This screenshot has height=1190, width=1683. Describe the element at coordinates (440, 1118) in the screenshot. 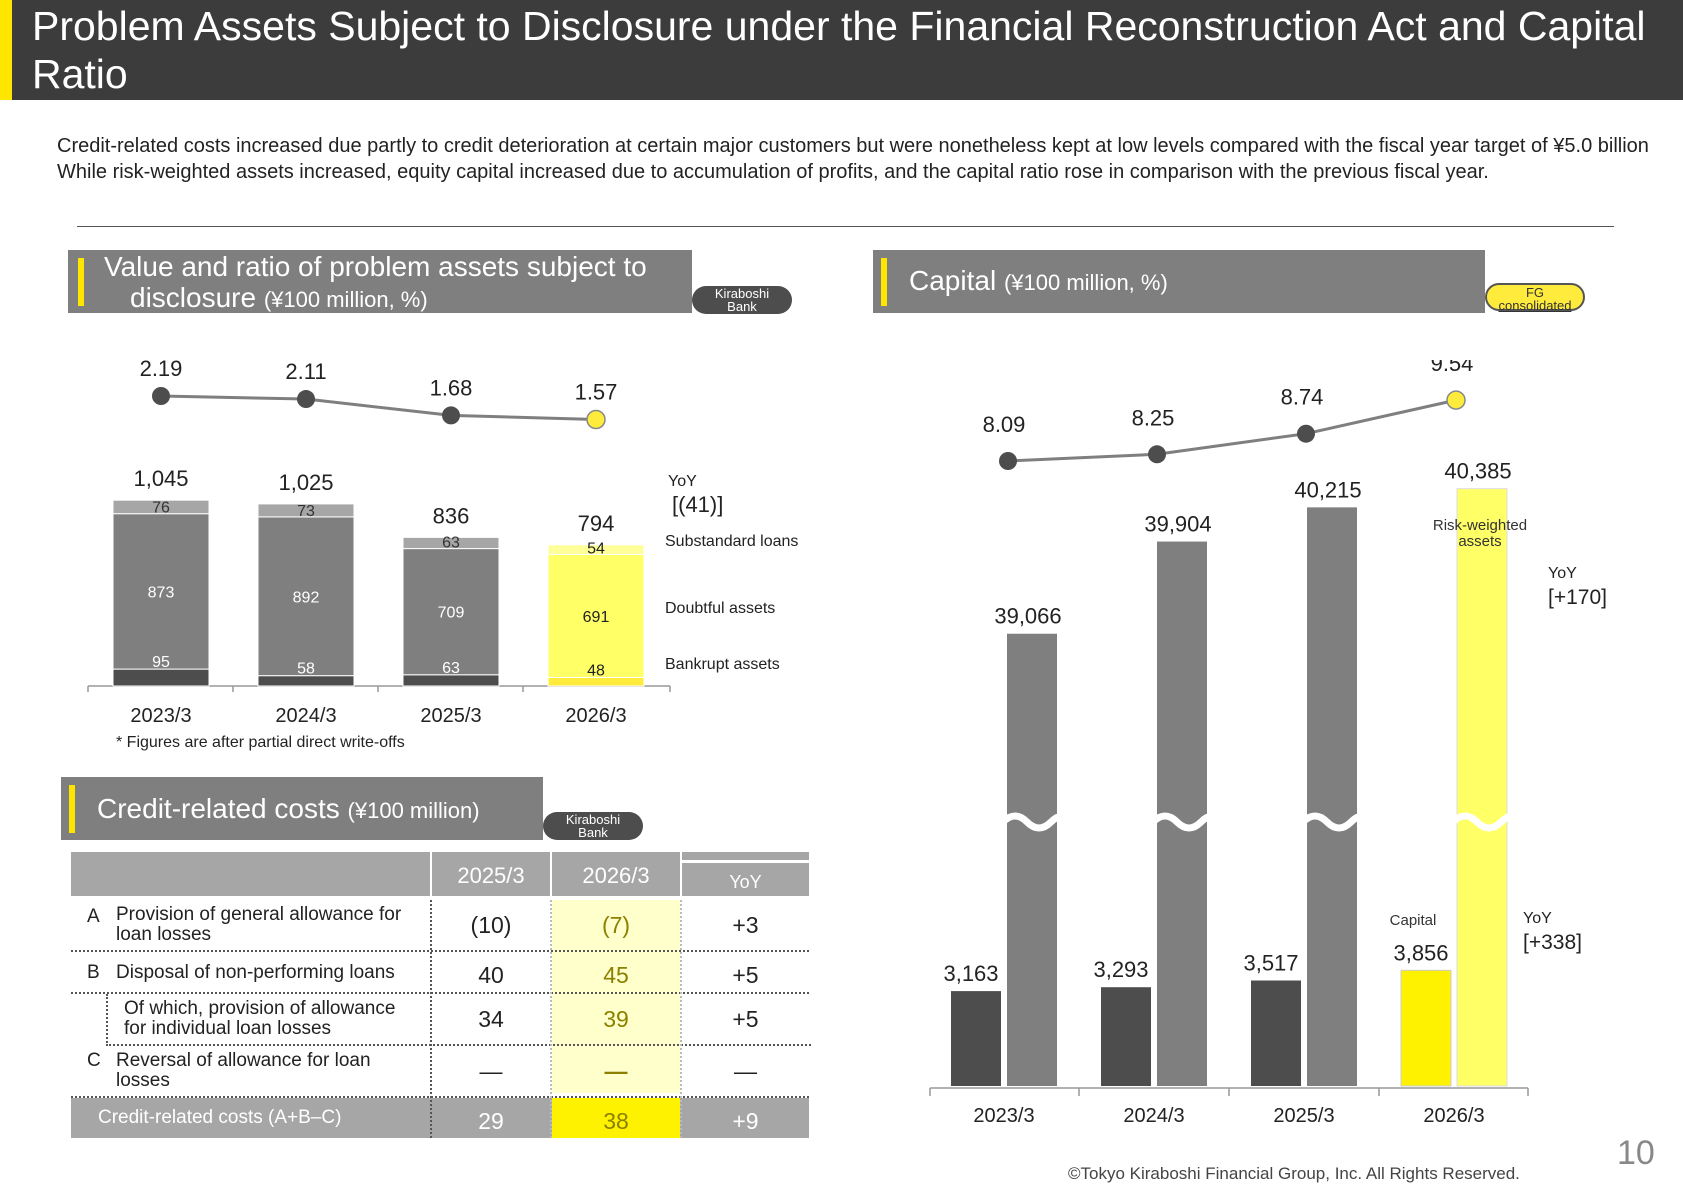

I see `table-total-row: Credit-related costs (A+B–C) 29 38 +9` at that location.